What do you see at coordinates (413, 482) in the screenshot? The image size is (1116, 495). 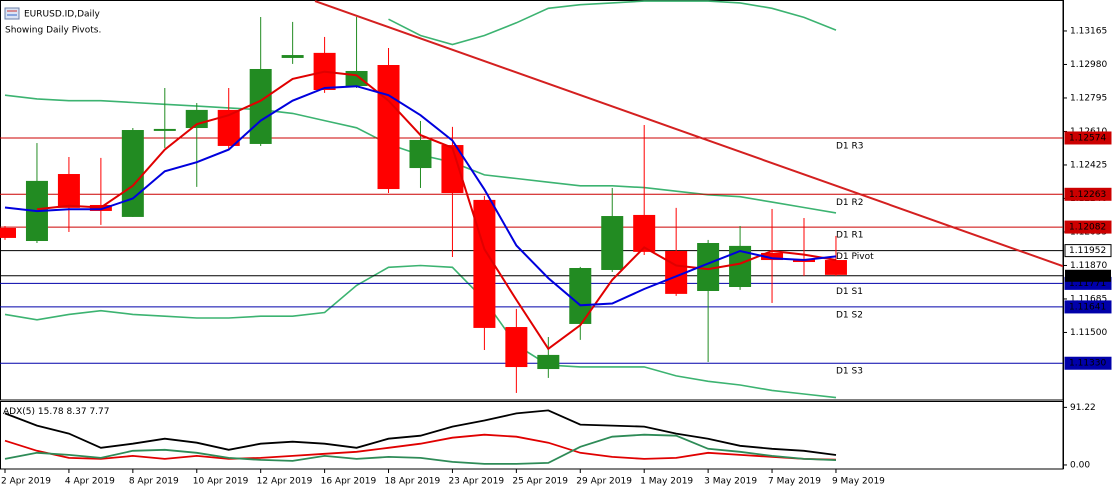 I see `x-tick-label: 18 Apr 2019` at bounding box center [413, 482].